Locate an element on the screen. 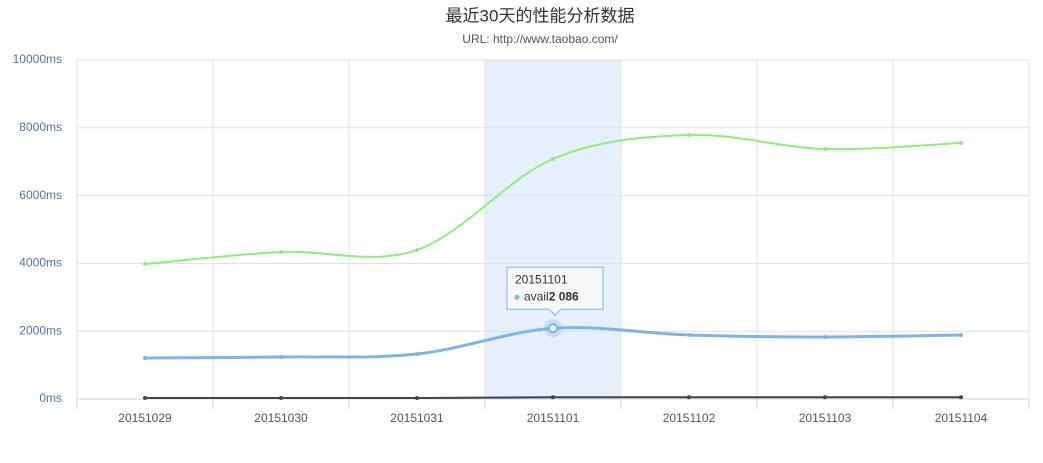 The width and height of the screenshot is (1043, 463). x-tick-label: 20151101 is located at coordinates (553, 418).